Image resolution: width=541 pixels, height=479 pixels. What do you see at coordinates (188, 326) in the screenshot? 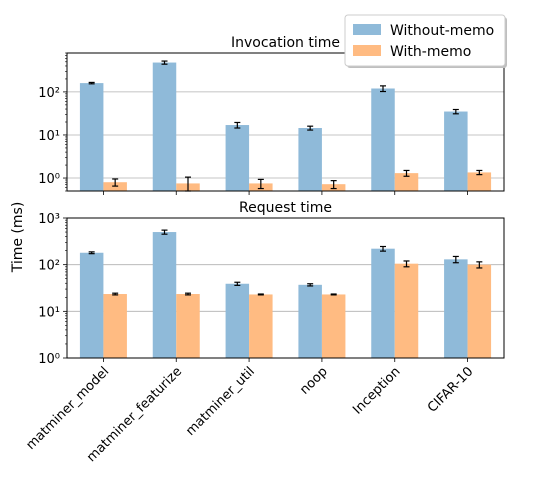
I see `bar-with-memo-matminer_featurize` at bounding box center [188, 326].